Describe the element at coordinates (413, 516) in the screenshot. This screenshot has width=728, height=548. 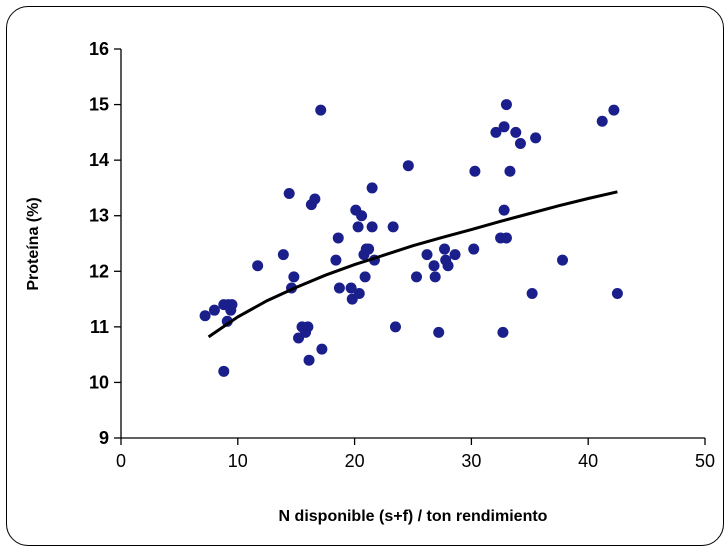
I see `x-axis-label: N disponible (s+f) / ton rendimiento` at that location.